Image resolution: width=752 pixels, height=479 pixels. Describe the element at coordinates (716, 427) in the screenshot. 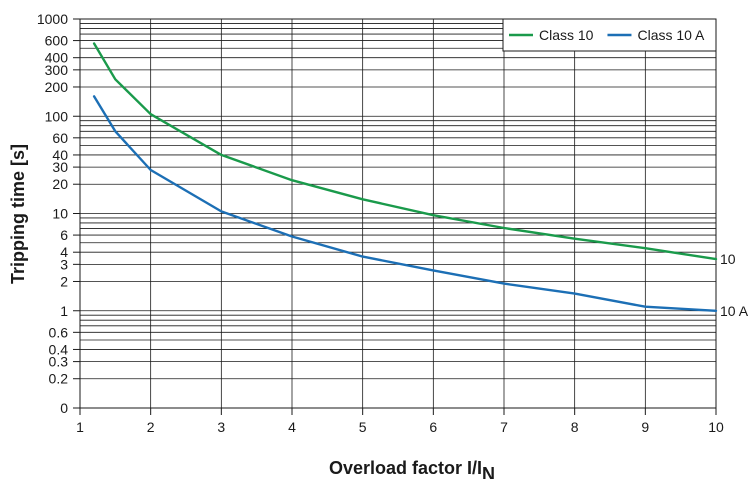

I see `x-tick-label: 10` at that location.